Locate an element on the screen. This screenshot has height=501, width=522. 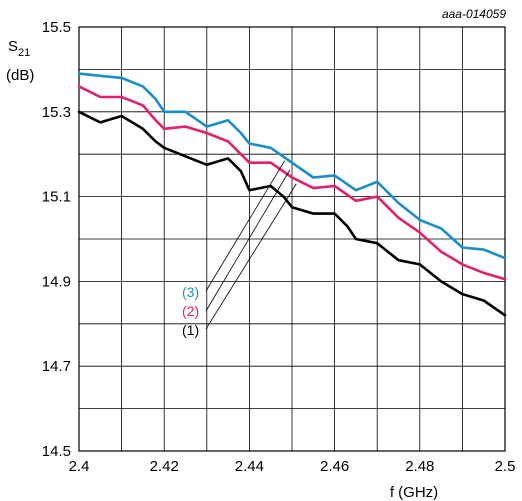
x-tick-label: 2.46 is located at coordinates (334, 466).